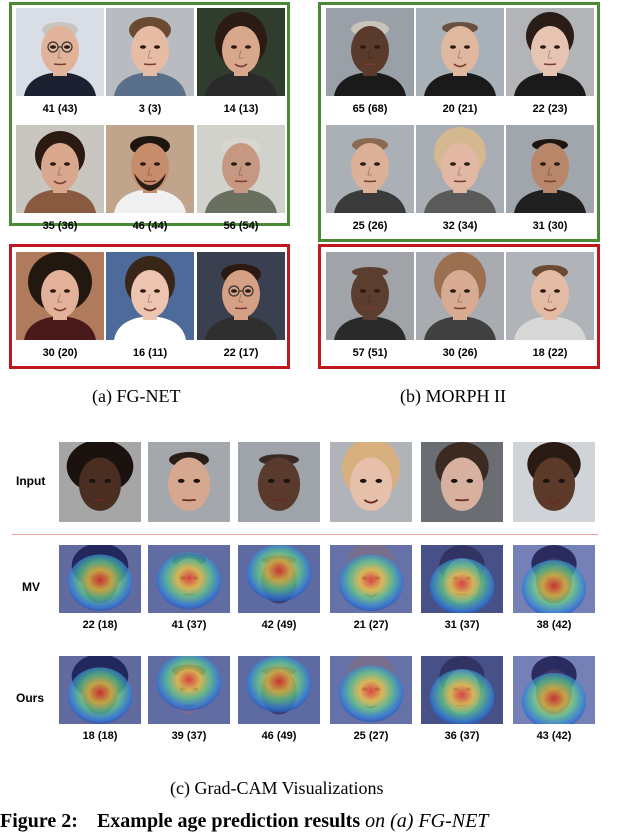 This screenshot has width=634, height=833. Describe the element at coordinates (460, 353) in the screenshot. I see `morph-label-8: 30 (26)` at that location.